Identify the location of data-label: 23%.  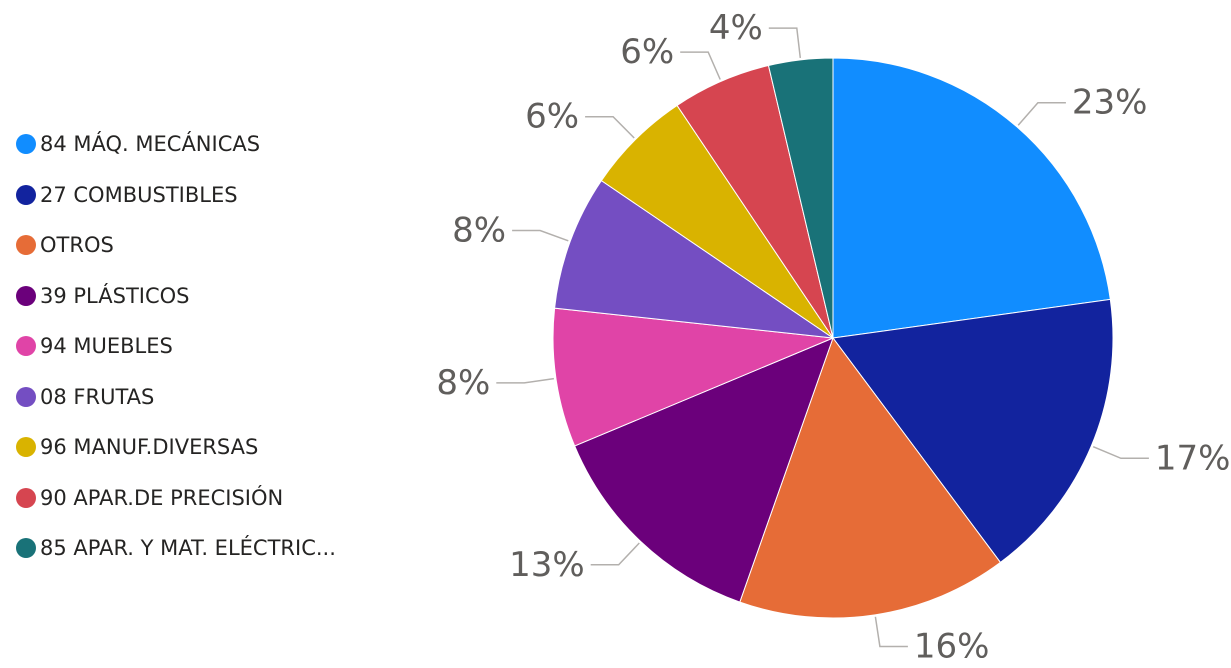
(1110, 103).